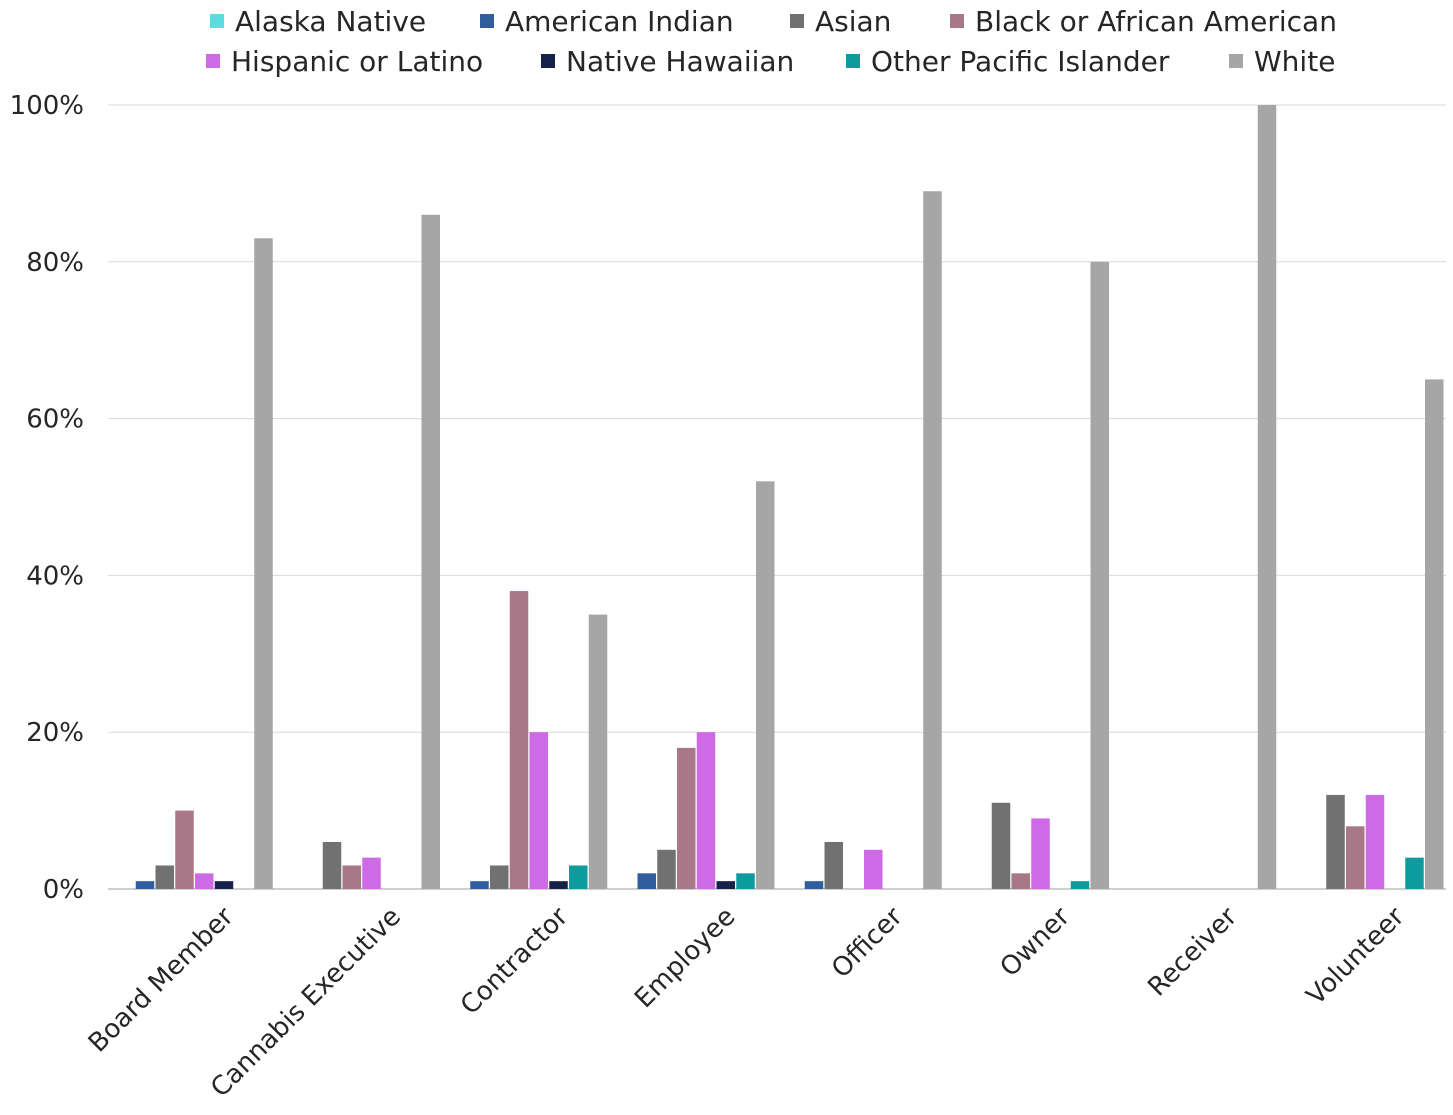 Image resolution: width=1453 pixels, height=1115 pixels. What do you see at coordinates (430, 551) in the screenshot?
I see `bar-white-cannabis-executive` at bounding box center [430, 551].